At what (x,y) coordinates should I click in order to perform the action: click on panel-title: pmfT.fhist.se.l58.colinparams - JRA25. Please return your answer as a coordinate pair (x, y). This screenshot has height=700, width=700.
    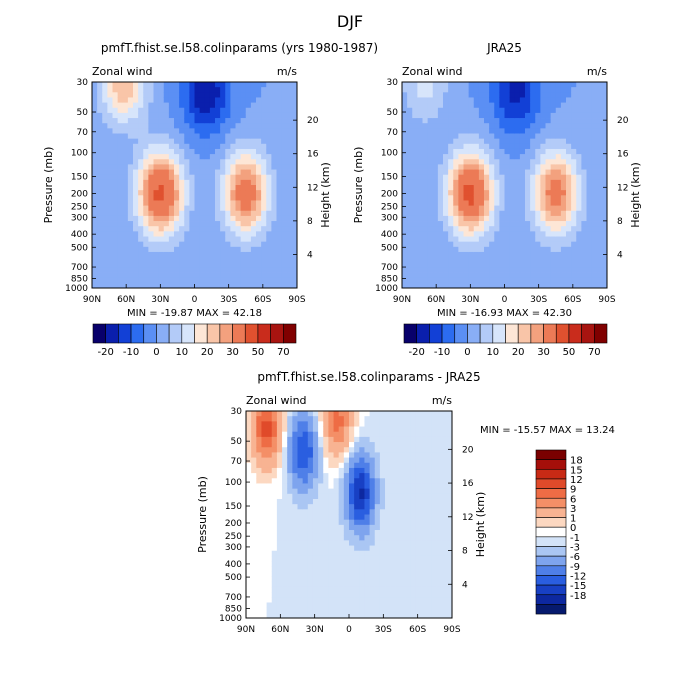
    Looking at the image, I should click on (368, 377).